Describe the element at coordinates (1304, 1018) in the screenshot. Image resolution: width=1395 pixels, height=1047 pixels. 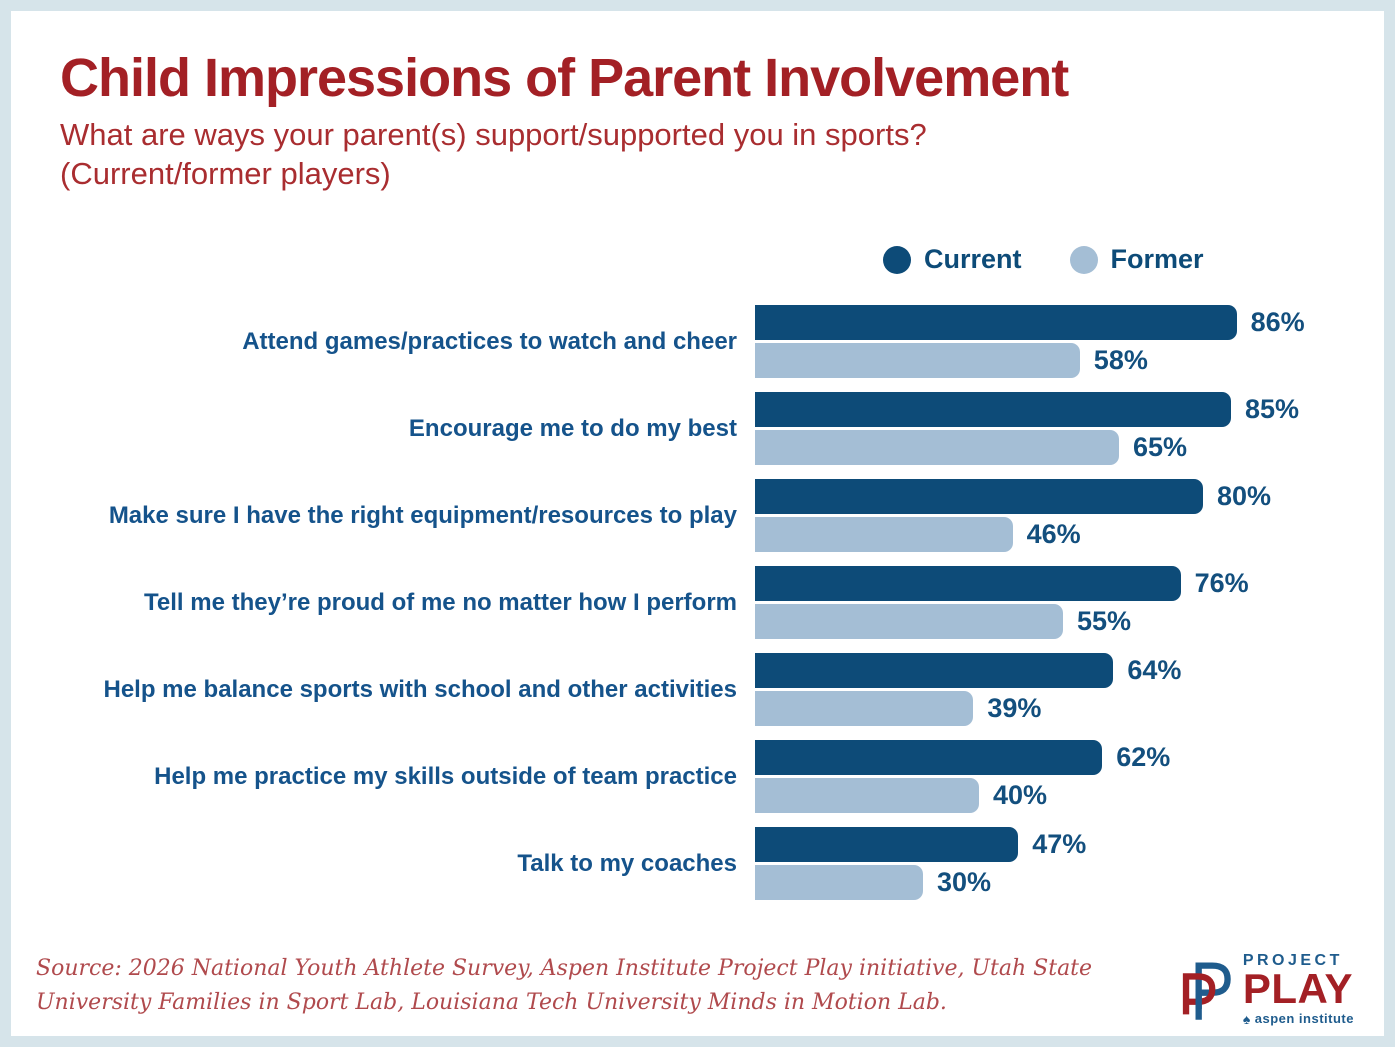
I see `logo-org-name: aspen institute` at that location.